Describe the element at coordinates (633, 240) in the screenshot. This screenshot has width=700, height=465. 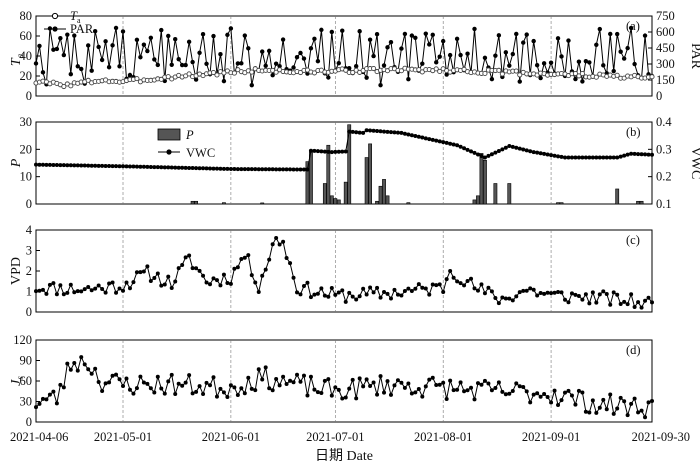
I see `panel-c-label: (c)` at that location.